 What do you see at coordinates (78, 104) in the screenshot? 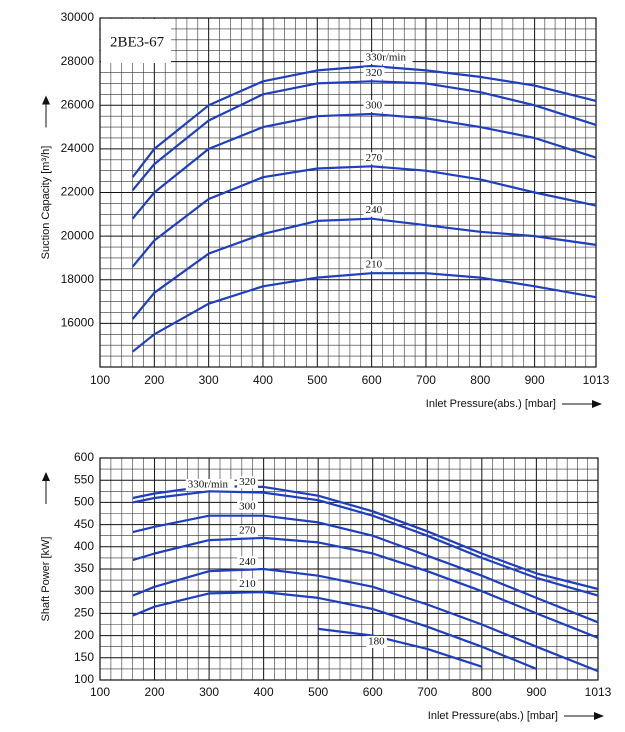
I see `y-tick-label: 26000` at bounding box center [78, 104].